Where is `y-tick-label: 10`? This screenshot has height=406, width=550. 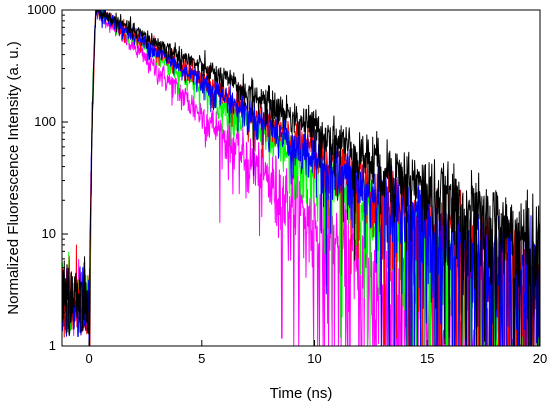 y-tick-label: 10 is located at coordinates (49, 233).